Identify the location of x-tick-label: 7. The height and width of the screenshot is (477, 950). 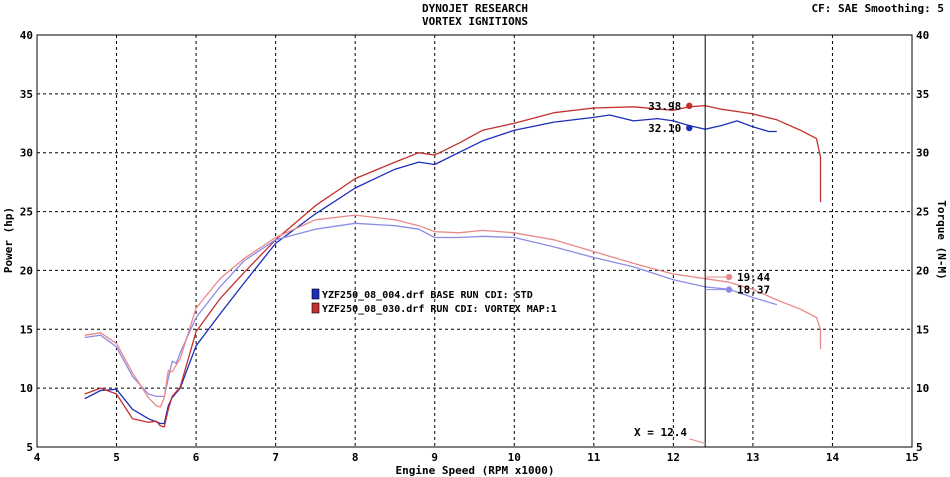
(275, 457).